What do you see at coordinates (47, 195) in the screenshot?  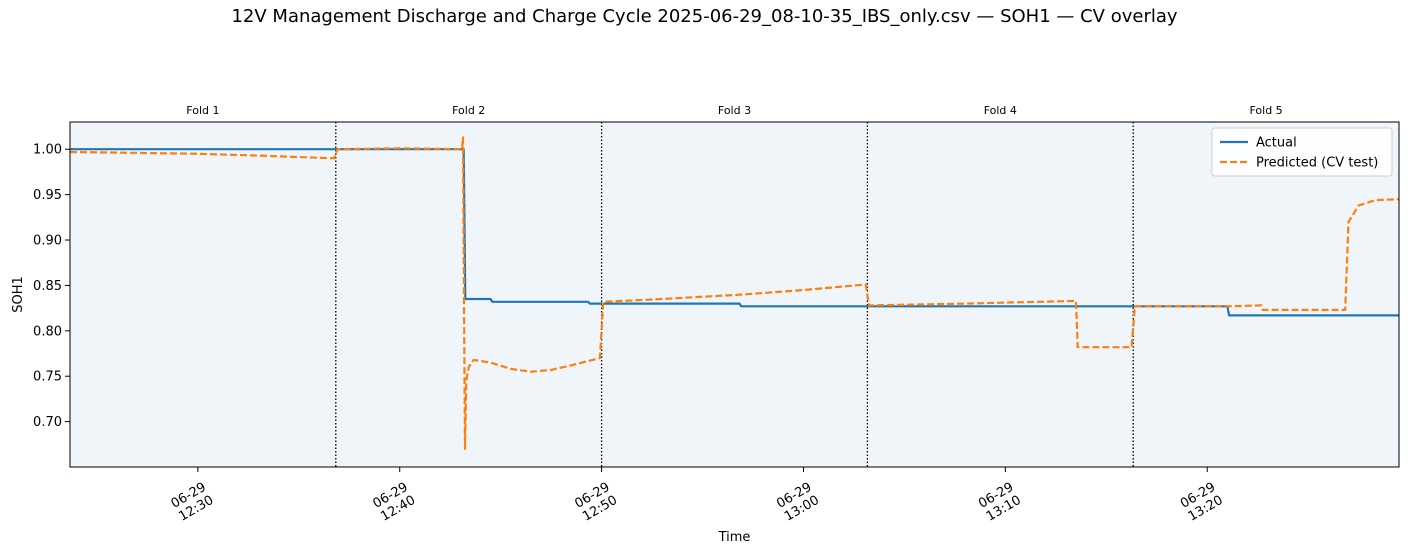 I see `y-tick-label: 0.95` at bounding box center [47, 195].